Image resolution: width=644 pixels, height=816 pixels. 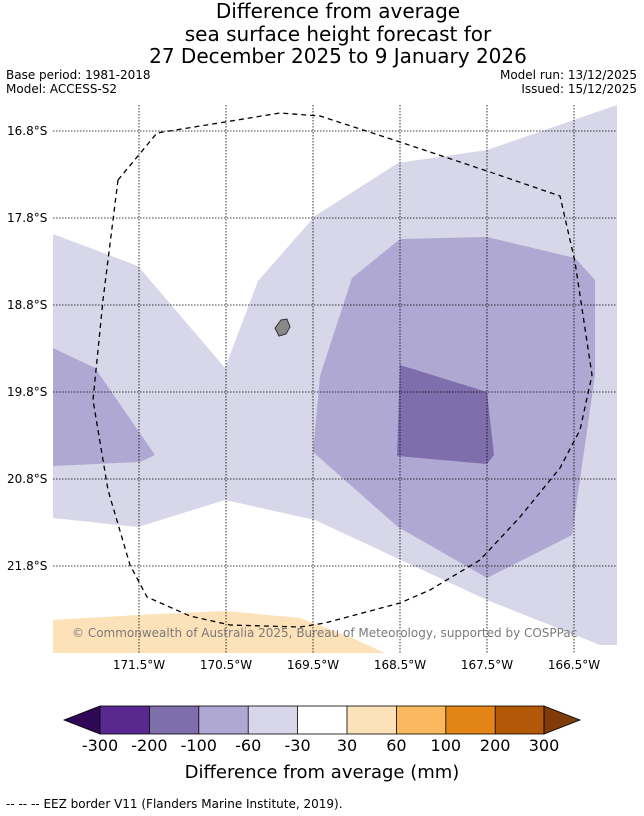 I want to click on lat-label-16-8: 16.8°S, so click(x=27, y=131).